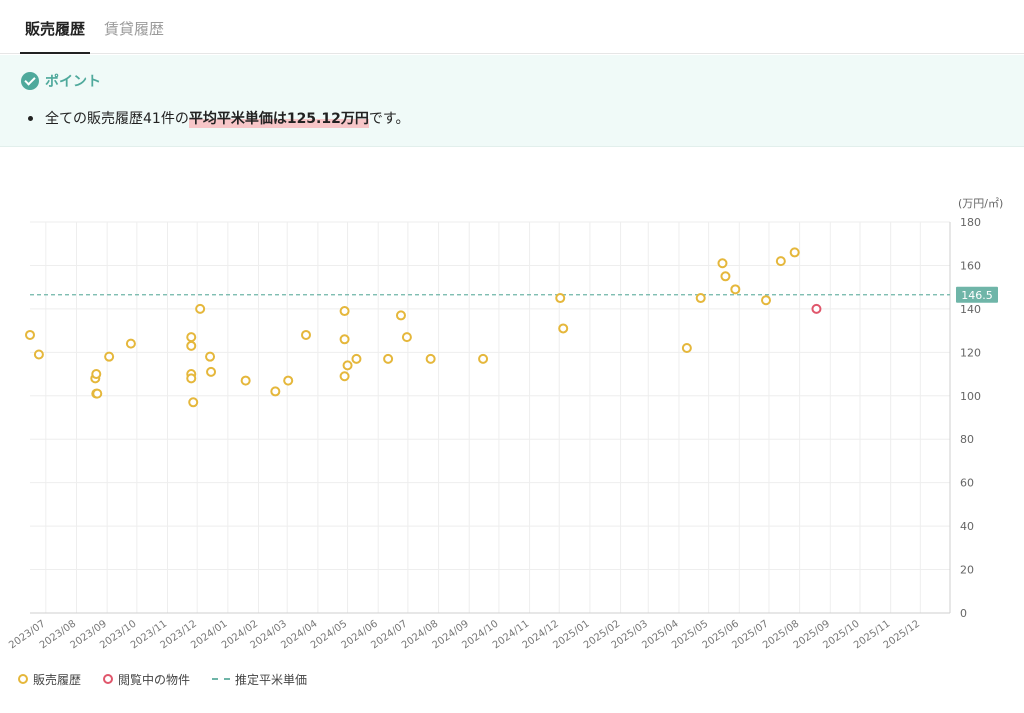 Image resolution: width=1024 pixels, height=713 pixels. I want to click on legend-sales: 販売履歴, so click(49, 679).